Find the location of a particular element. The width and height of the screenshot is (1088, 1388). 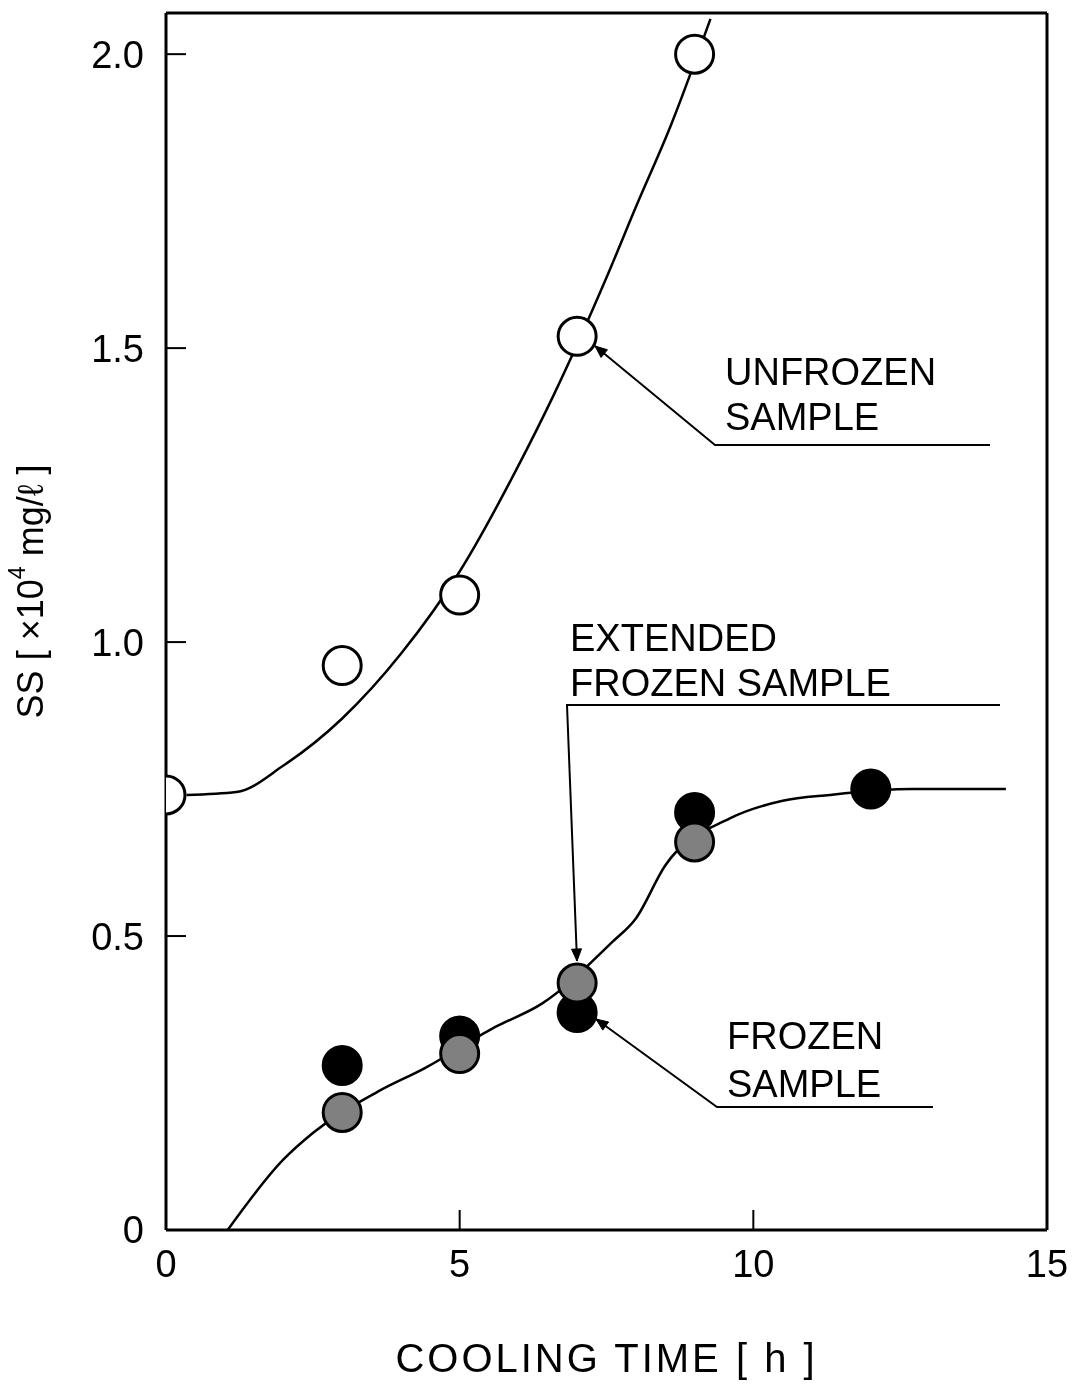

annotation: UNFROZEN SAMPLE is located at coordinates (831, 394).